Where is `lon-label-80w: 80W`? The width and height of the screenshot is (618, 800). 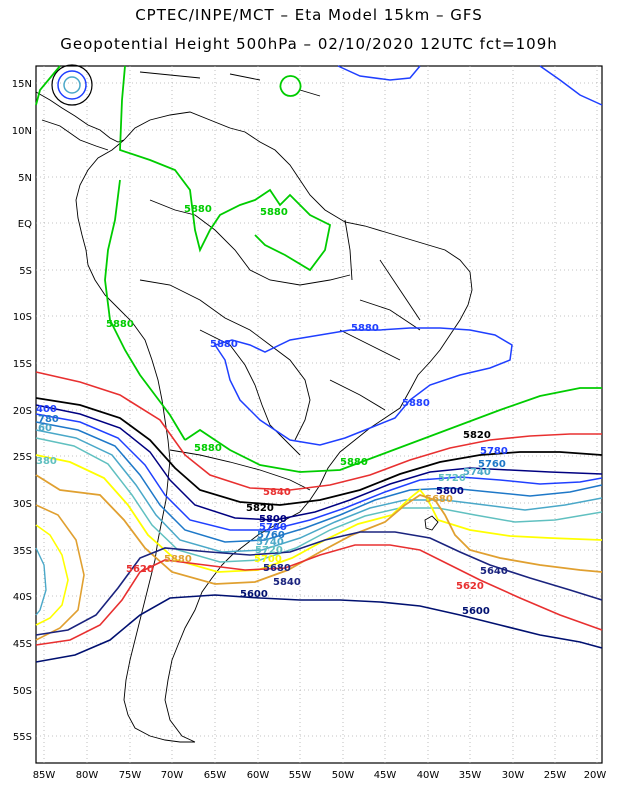
lon-label-80w: 80W is located at coordinates (87, 775).